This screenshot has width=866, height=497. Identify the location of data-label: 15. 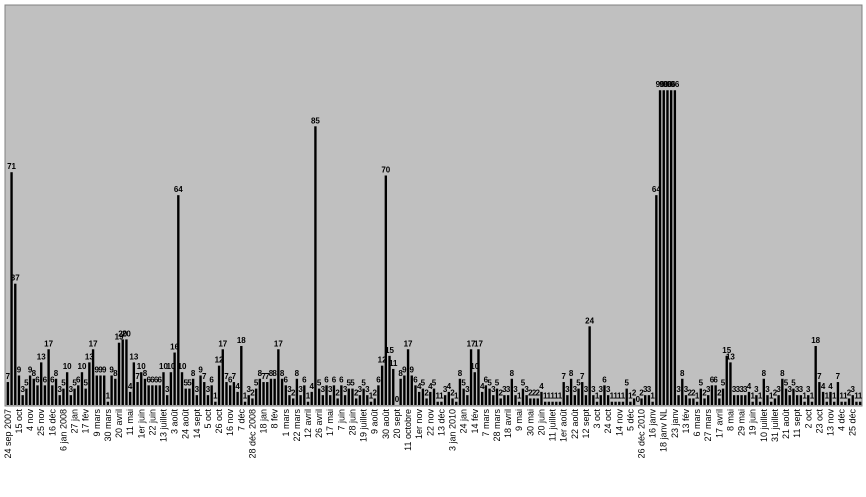
(726, 350).